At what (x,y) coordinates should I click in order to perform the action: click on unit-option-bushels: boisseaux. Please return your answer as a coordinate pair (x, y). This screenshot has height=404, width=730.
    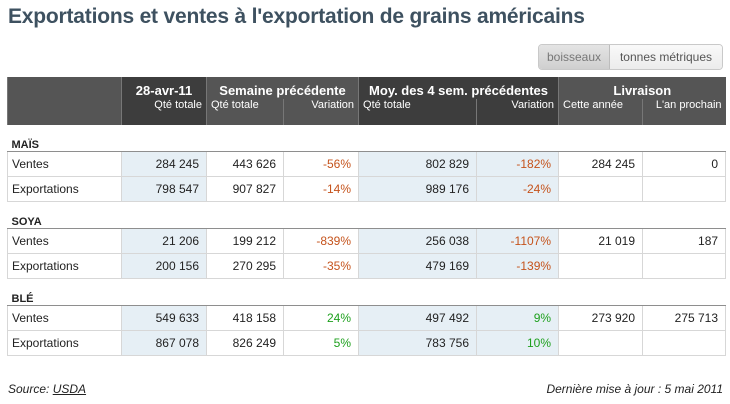
    Looking at the image, I should click on (574, 57).